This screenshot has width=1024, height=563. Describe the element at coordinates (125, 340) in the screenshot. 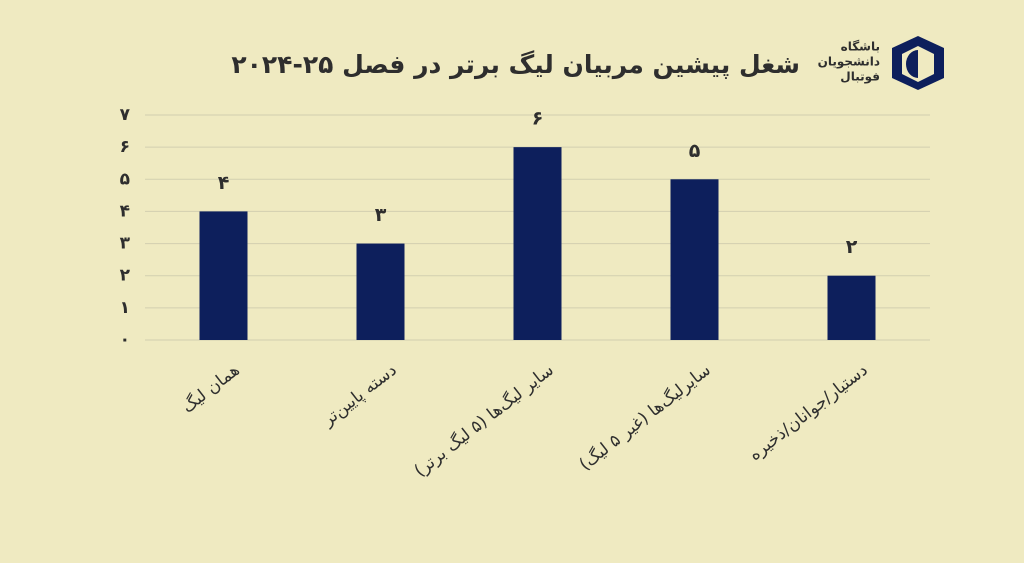

I see `y-tick-label: ۰` at that location.